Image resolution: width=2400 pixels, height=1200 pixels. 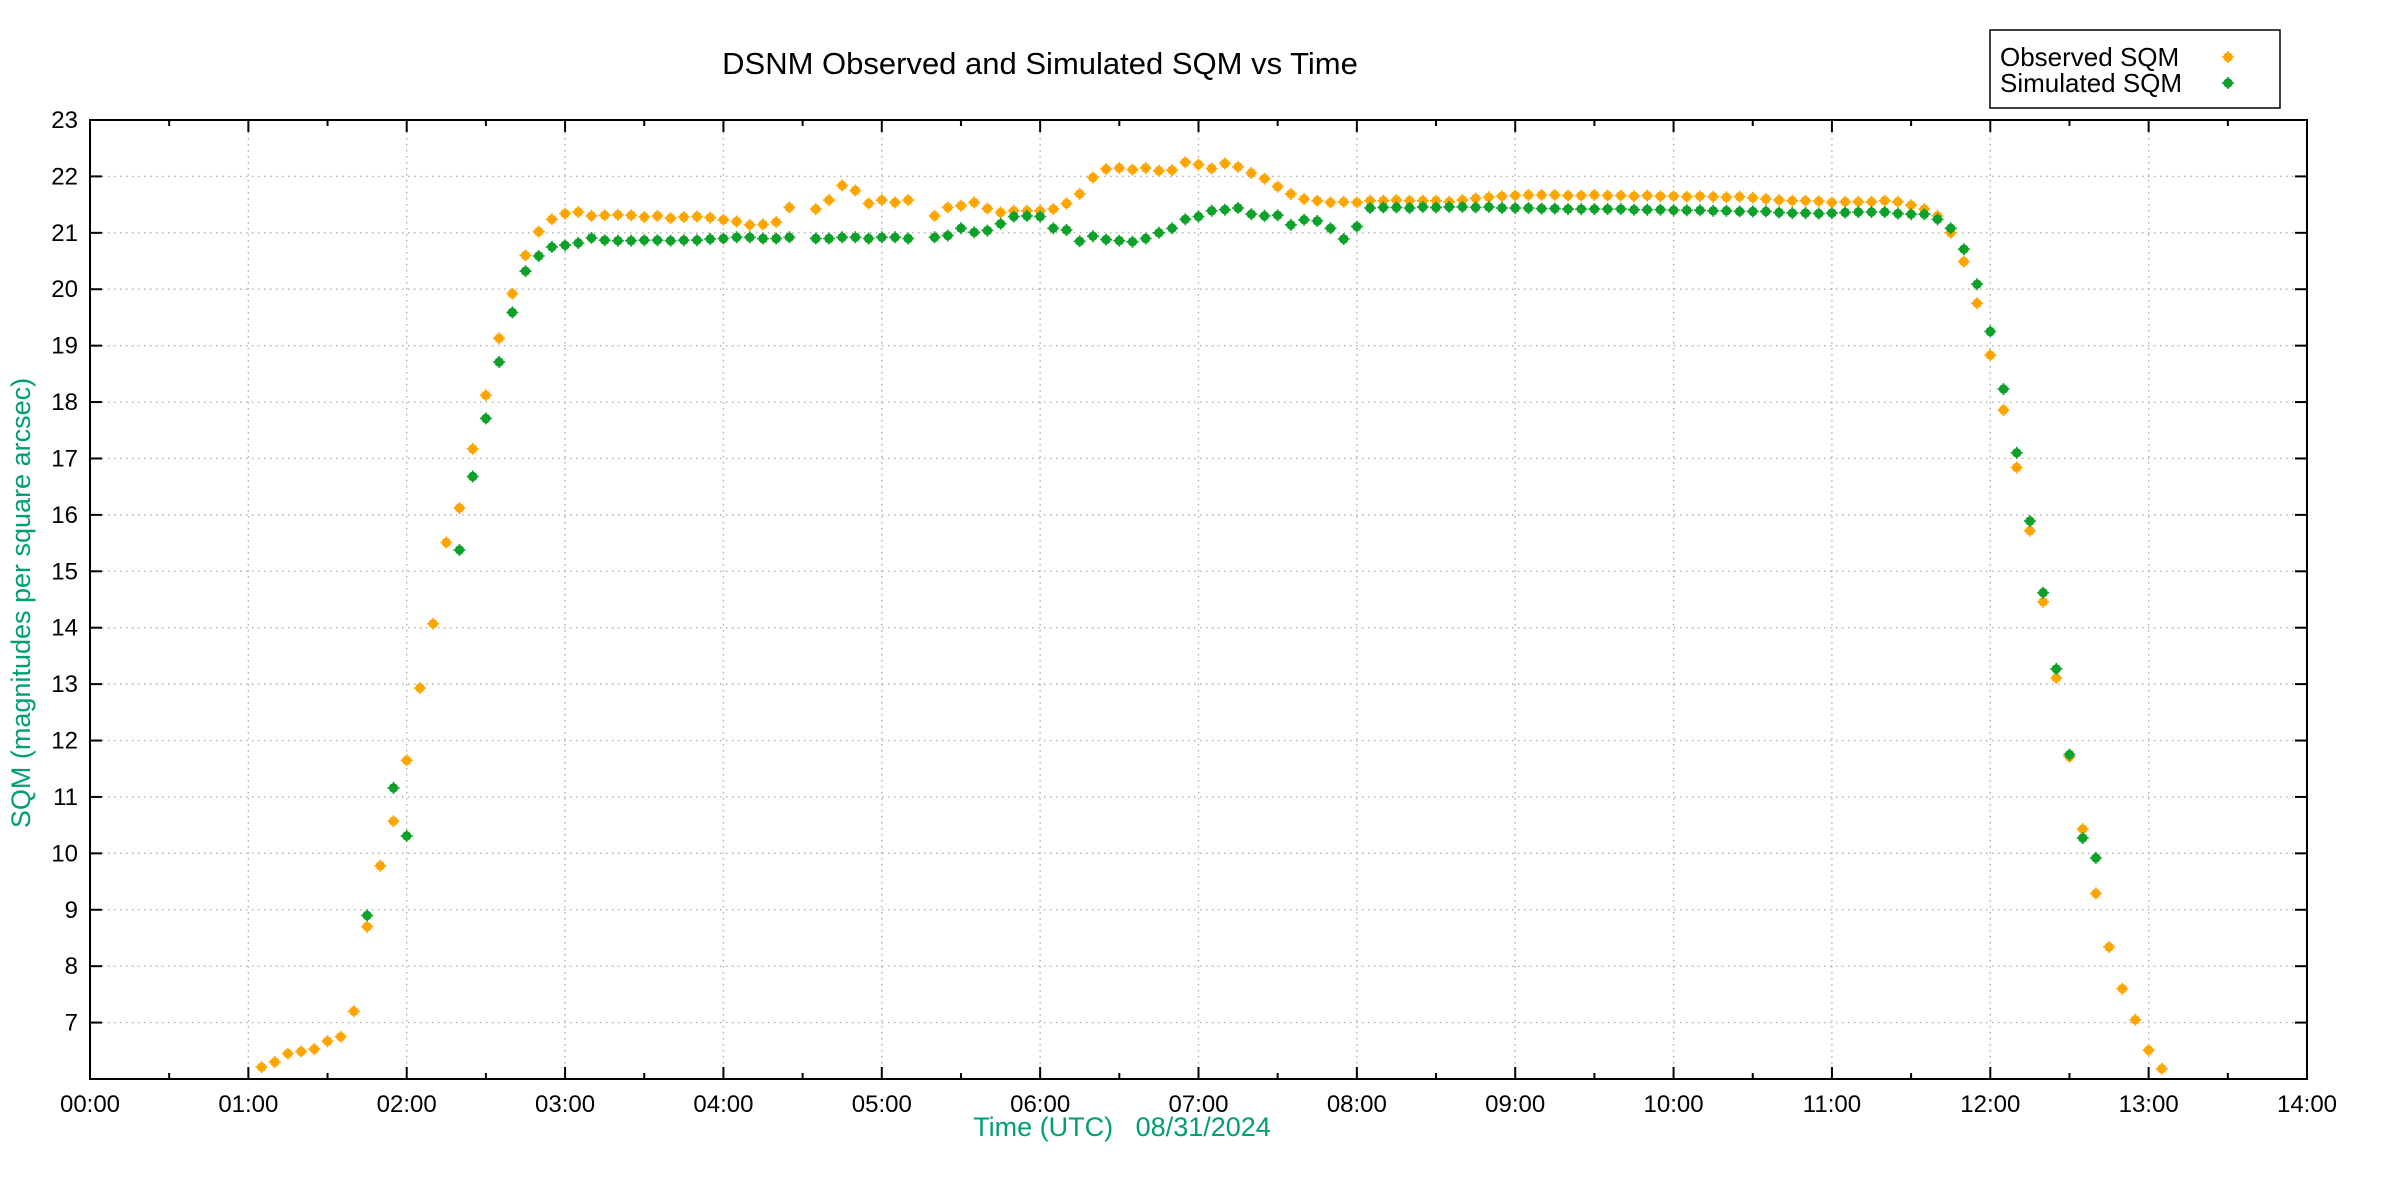 I want to click on x-tick-label: 04:00, so click(x=723, y=1104).